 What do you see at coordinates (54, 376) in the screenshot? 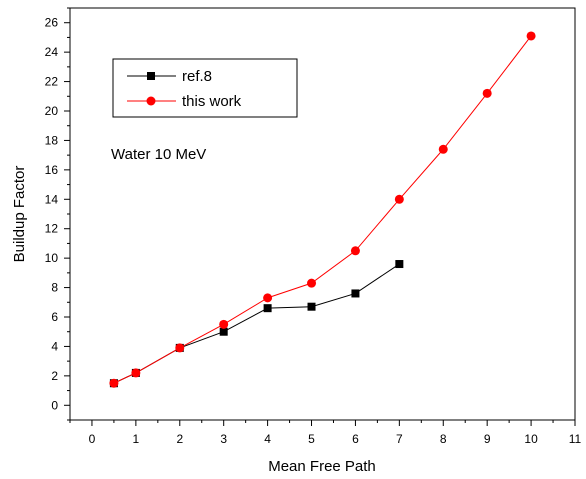
I see `y-tick-label: 2` at bounding box center [54, 376].